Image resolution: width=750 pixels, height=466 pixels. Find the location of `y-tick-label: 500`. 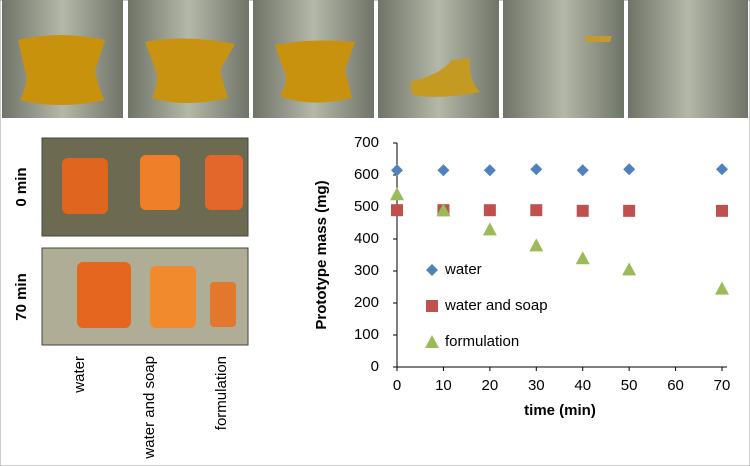

y-tick-label: 500 is located at coordinates (366, 206).